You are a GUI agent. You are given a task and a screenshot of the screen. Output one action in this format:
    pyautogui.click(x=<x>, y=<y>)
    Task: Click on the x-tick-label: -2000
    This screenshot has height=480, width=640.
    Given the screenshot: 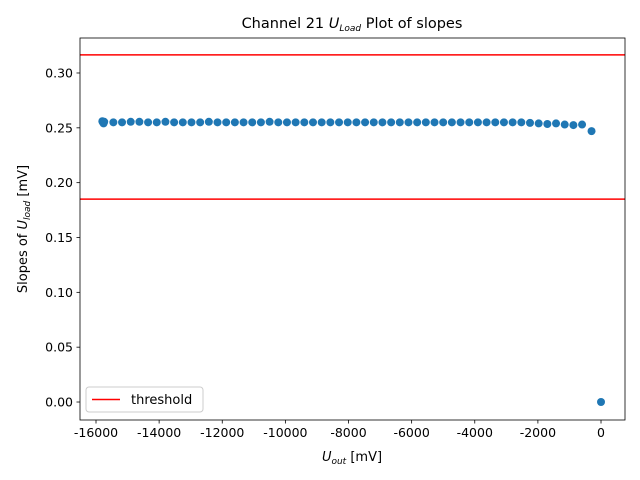 What is the action you would take?
    pyautogui.click(x=538, y=432)
    